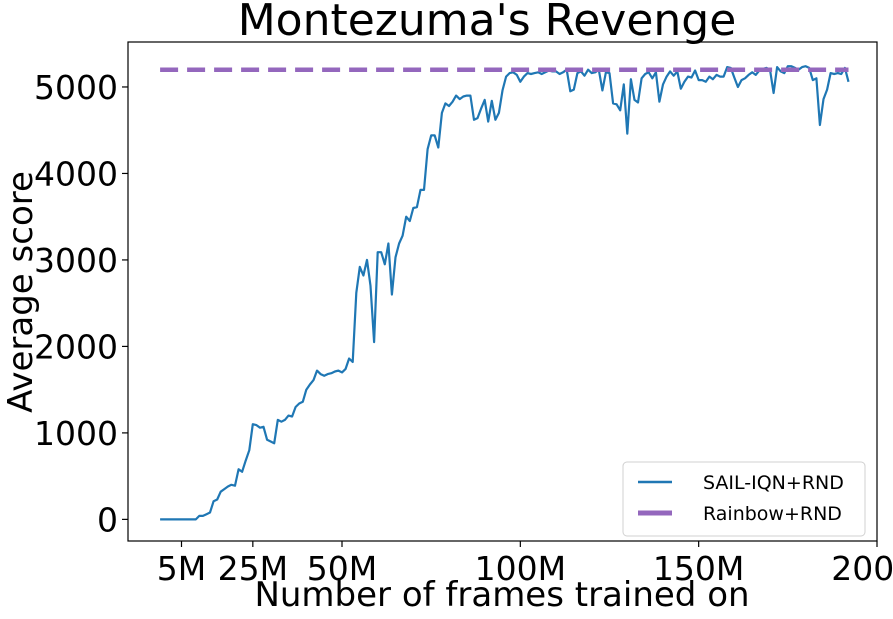 This screenshot has height=619, width=893. I want to click on y-tick-label: 5000, so click(76, 87).